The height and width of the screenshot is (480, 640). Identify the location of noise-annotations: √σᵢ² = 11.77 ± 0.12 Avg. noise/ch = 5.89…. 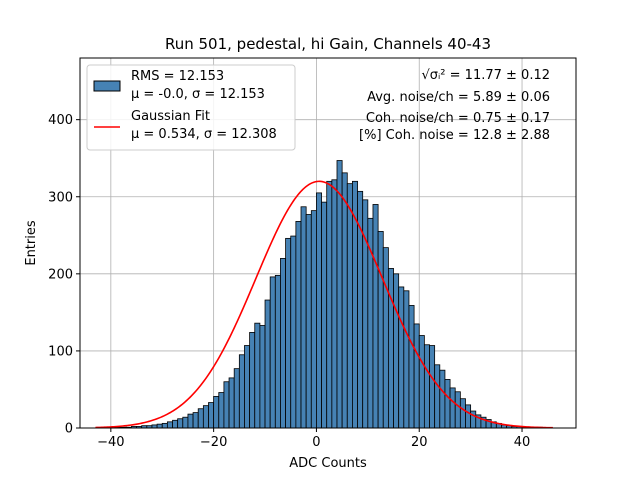
(454, 105).